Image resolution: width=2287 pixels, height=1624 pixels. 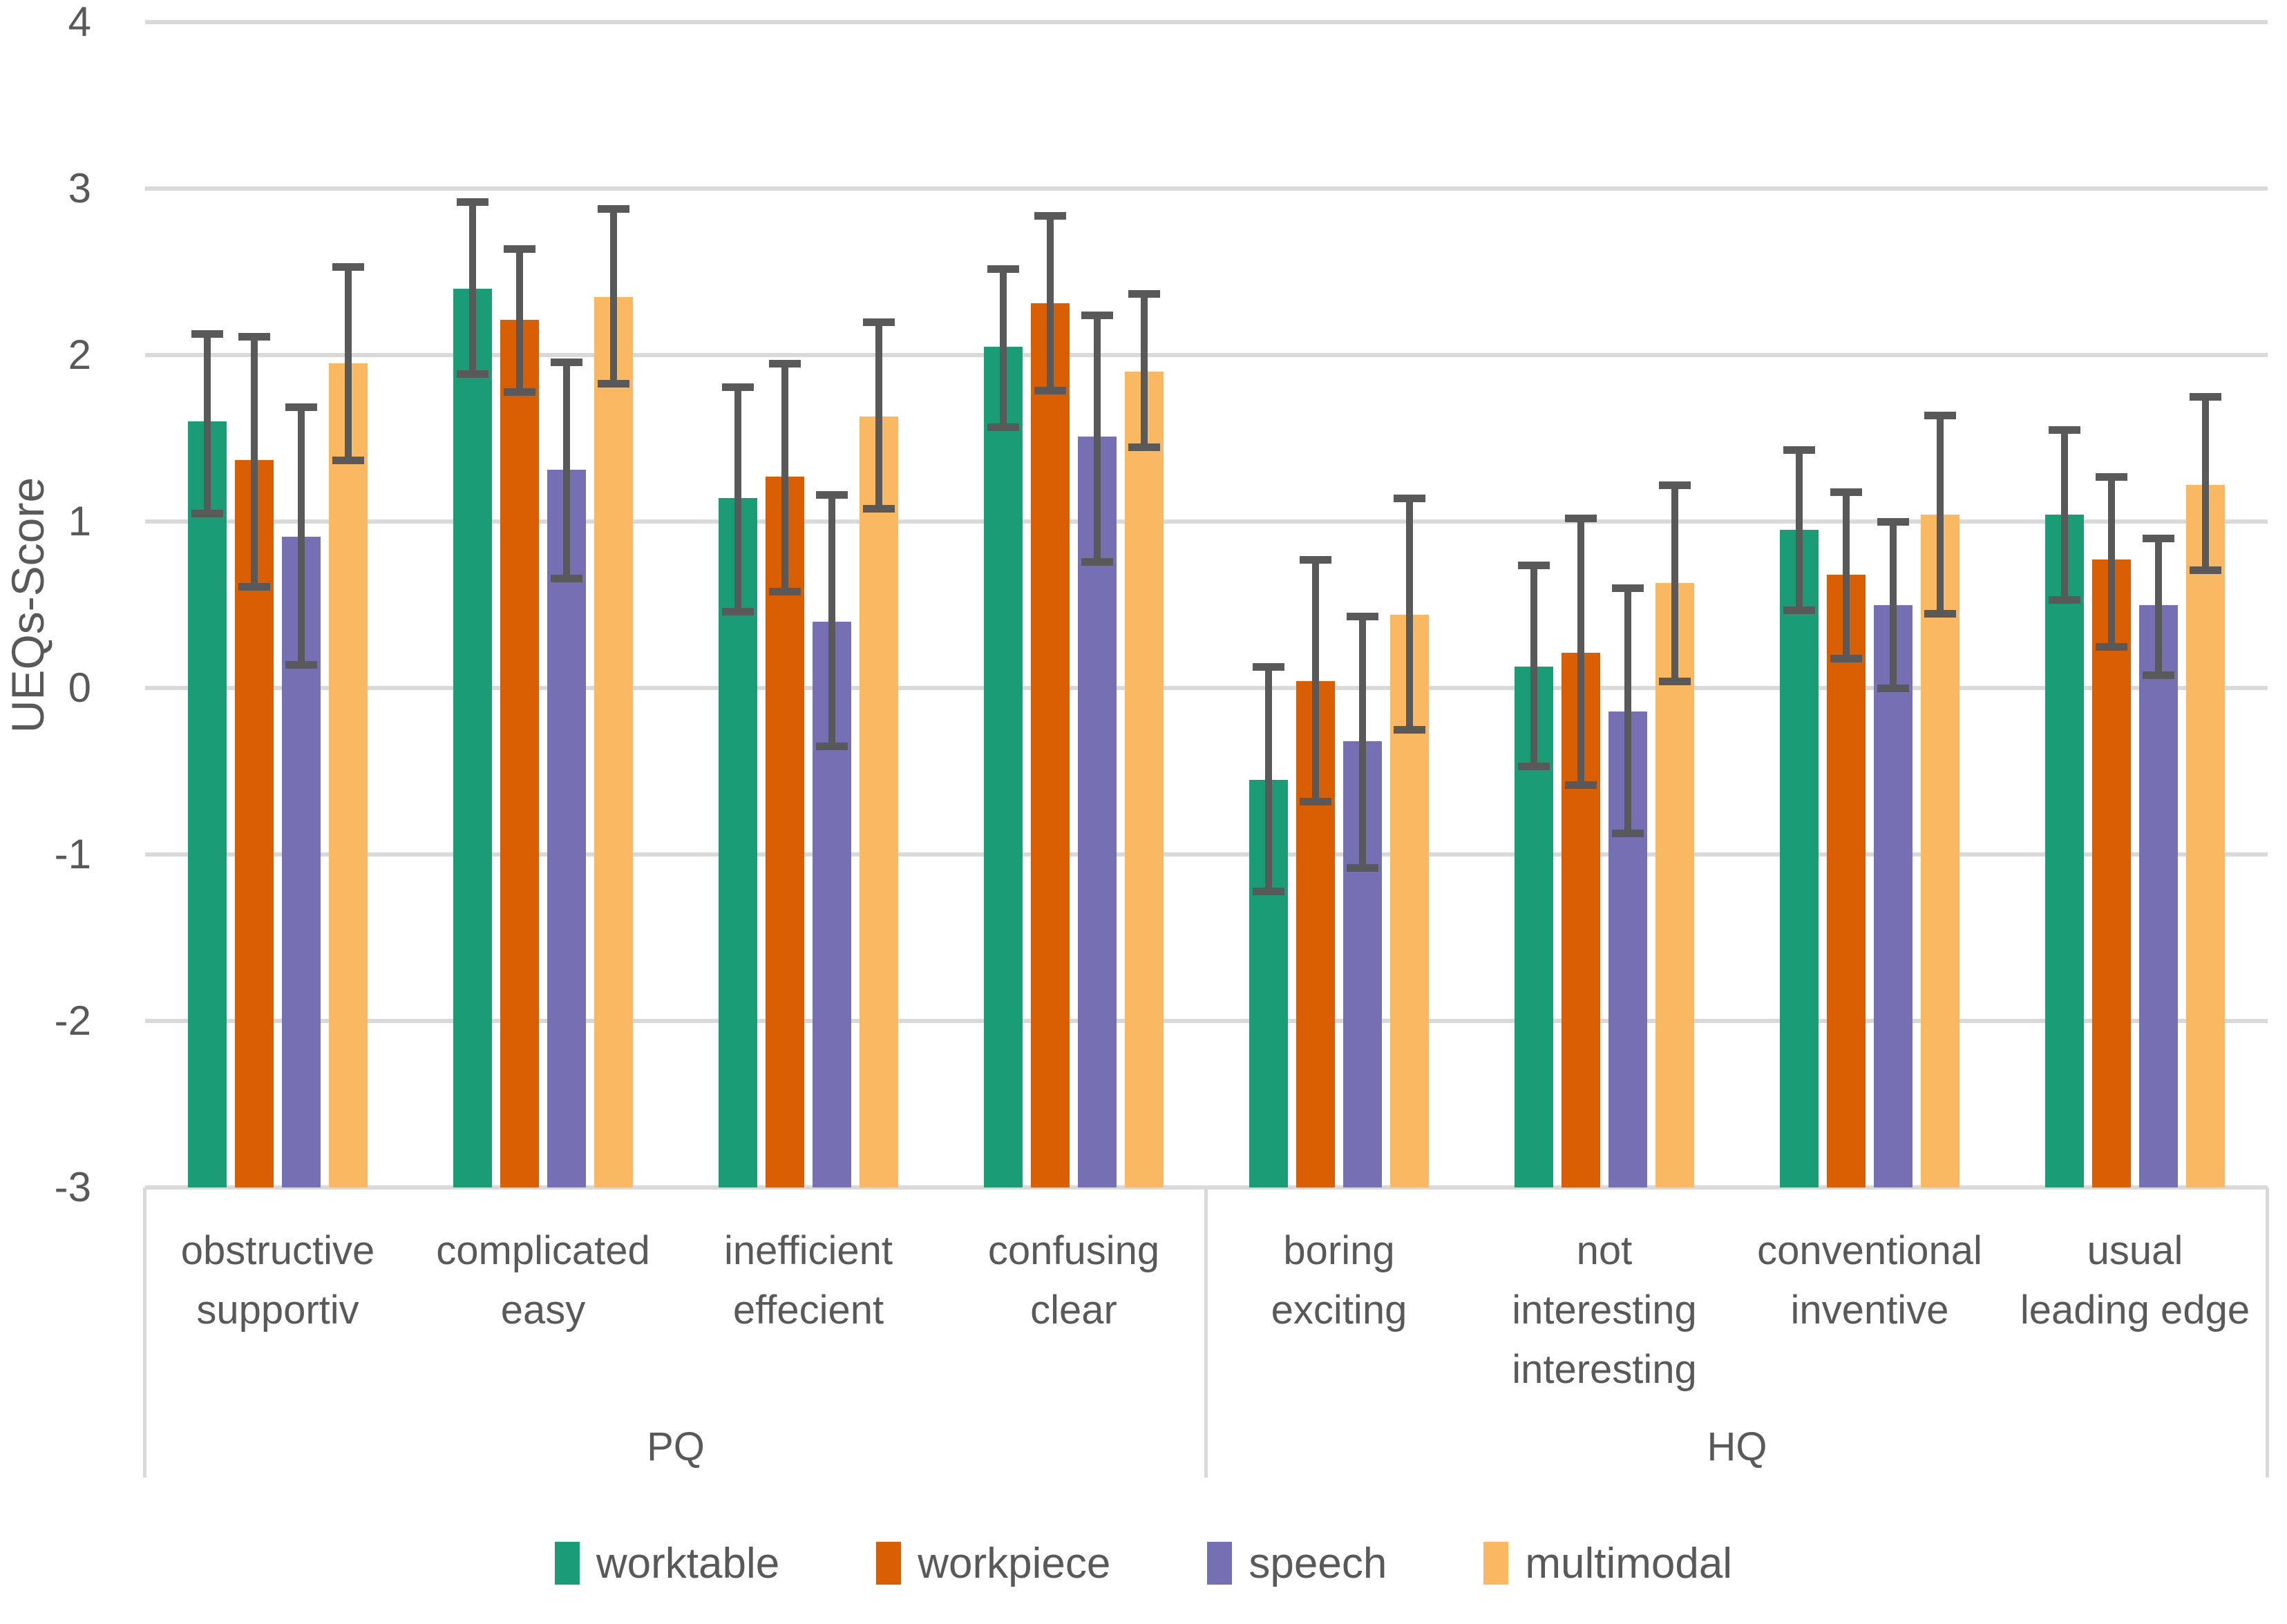 I want to click on axis-left-border, so click(x=144, y=1332).